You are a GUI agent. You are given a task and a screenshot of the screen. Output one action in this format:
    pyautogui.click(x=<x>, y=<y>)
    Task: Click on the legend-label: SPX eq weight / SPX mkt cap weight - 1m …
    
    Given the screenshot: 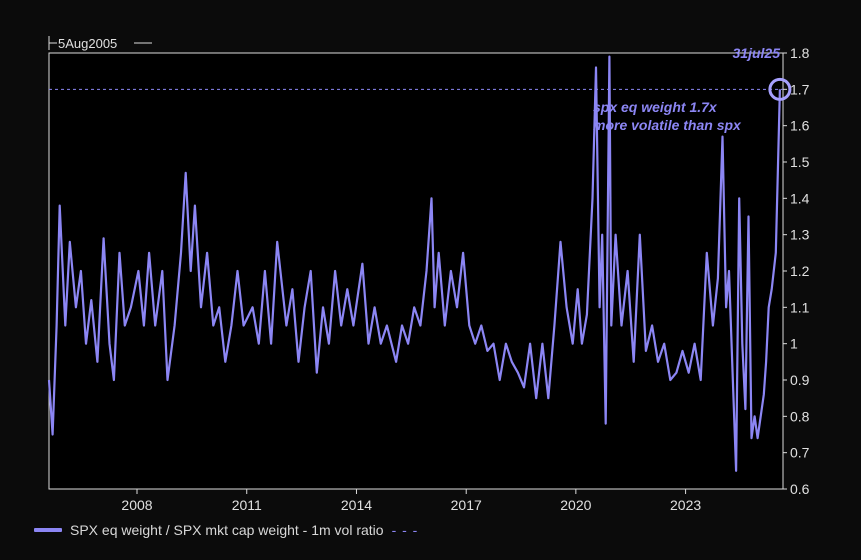 What is the action you would take?
    pyautogui.click(x=227, y=530)
    